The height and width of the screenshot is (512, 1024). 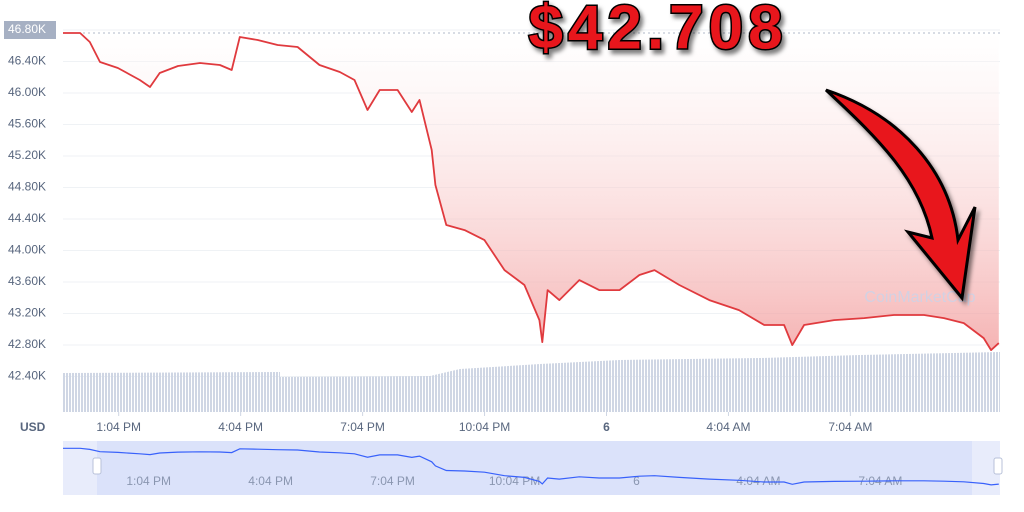 I want to click on y-tick-highlight, so click(x=30, y=30).